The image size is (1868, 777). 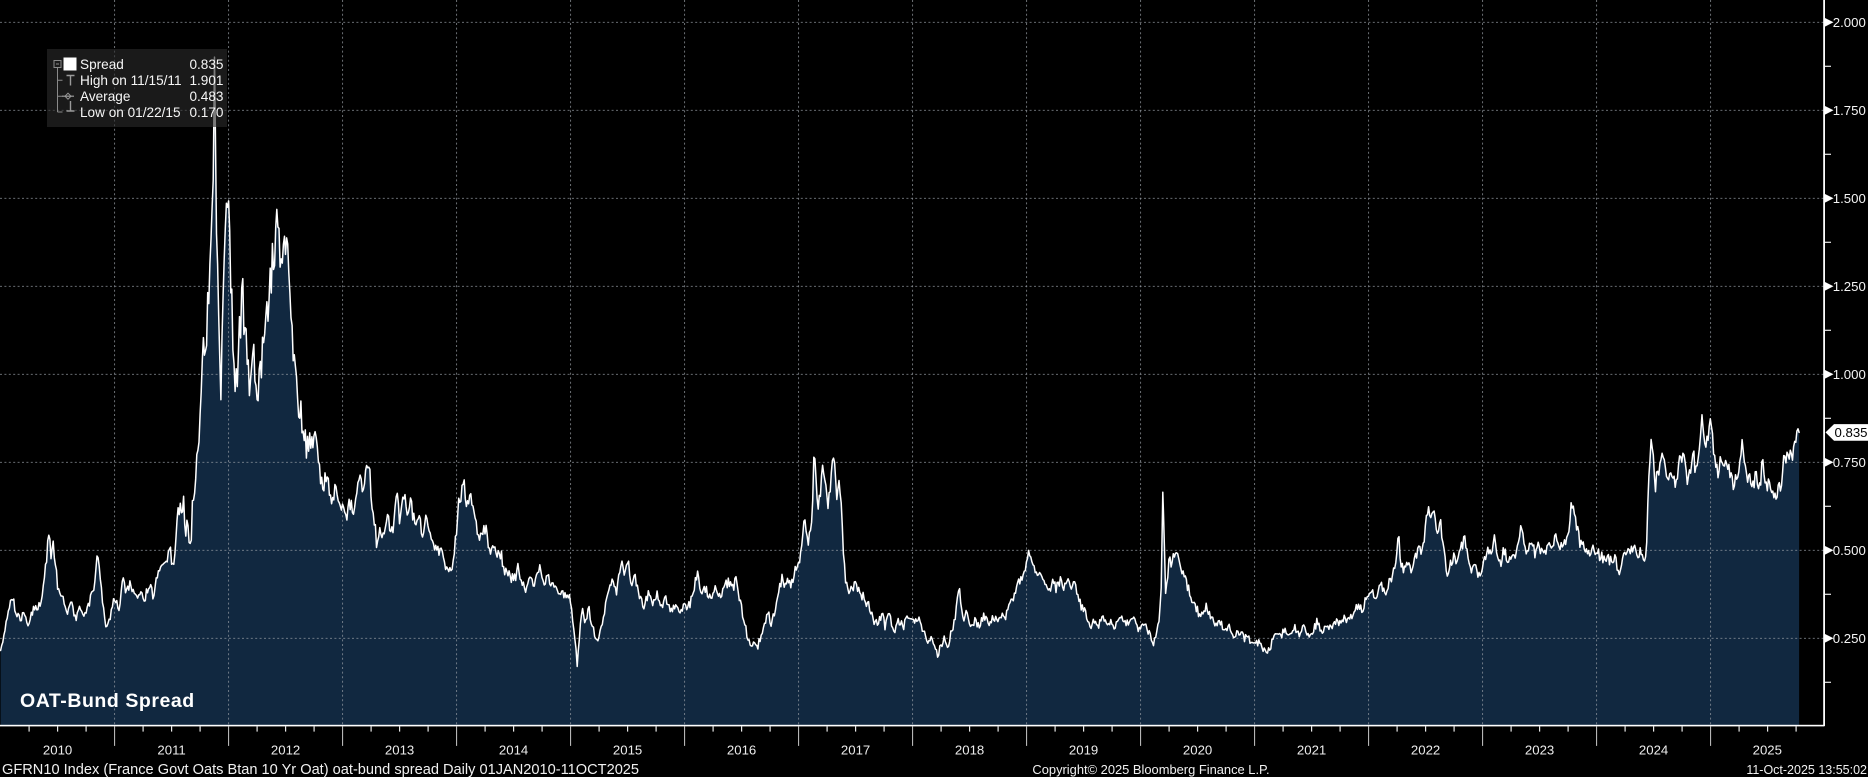 What do you see at coordinates (1150, 769) in the screenshot?
I see `svg-text:Copyright© 2025 Bloomberg Fina: Copyright© 2025 Bloomberg Finance L.P.` at bounding box center [1150, 769].